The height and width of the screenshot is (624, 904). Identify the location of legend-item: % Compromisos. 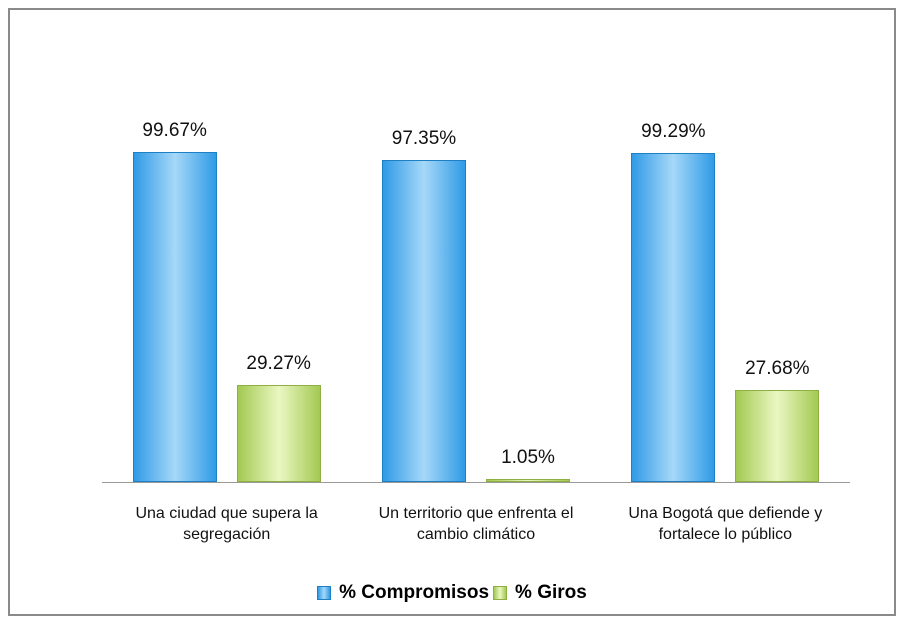
(403, 593).